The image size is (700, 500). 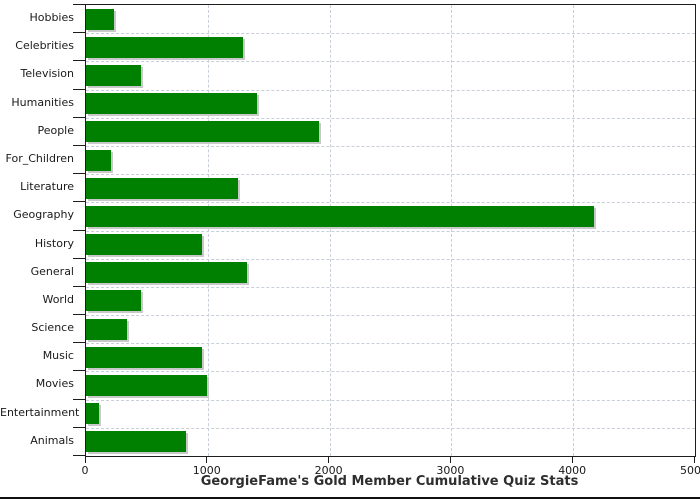 I want to click on x-axis-tick-label: 4000, so click(x=572, y=470).